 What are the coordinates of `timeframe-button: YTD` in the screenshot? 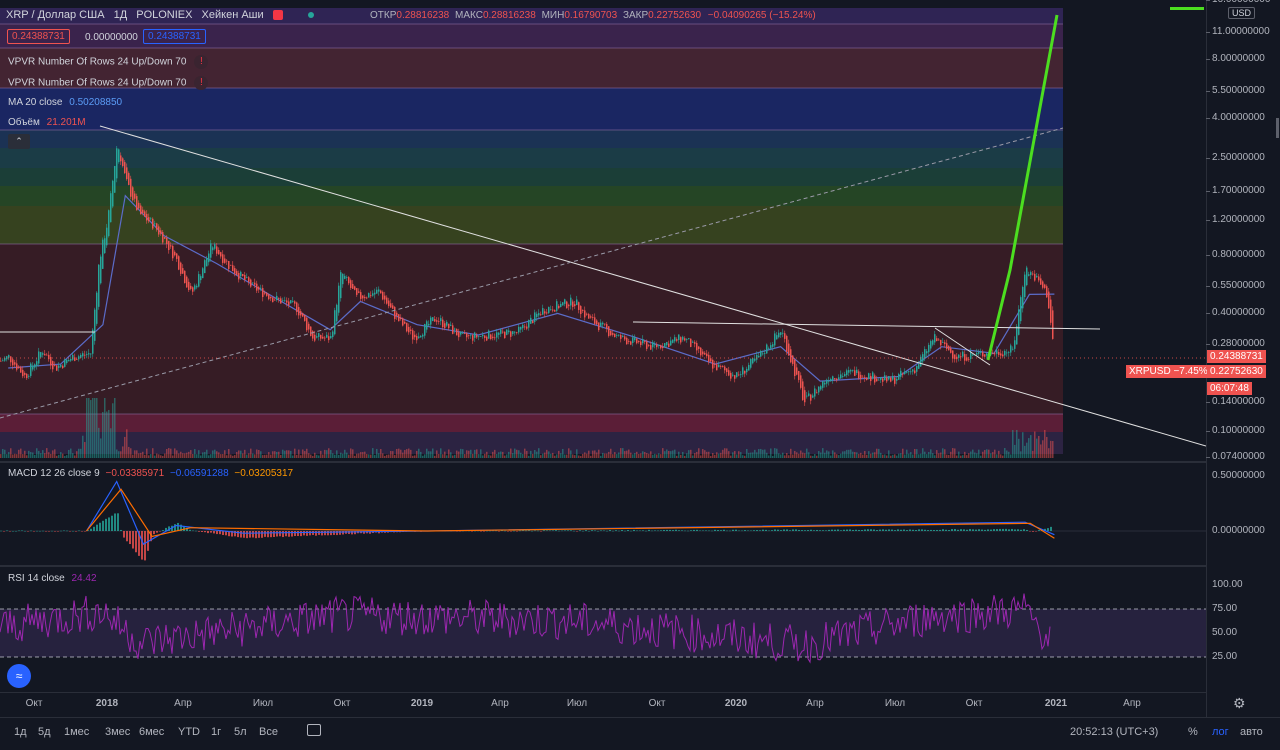 It's located at (189, 732).